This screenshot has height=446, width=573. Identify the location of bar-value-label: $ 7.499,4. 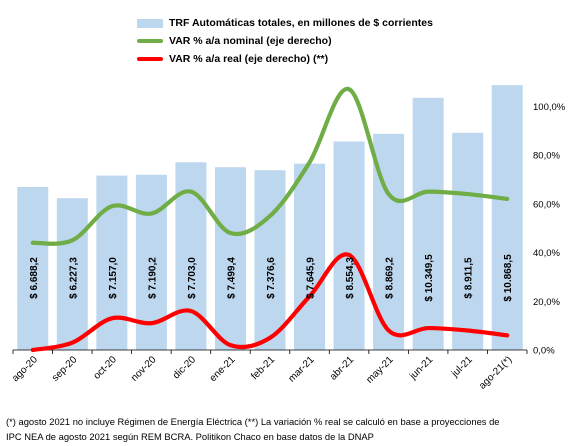
(231, 278).